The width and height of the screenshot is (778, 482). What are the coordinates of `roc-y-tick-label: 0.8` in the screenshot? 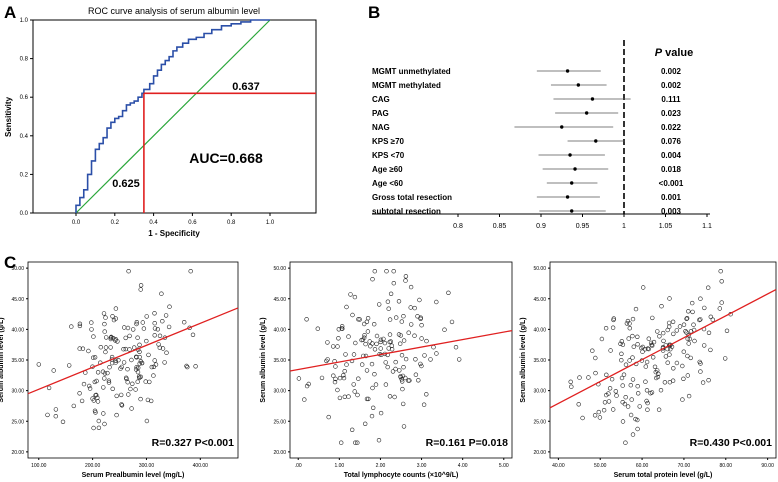 It's located at (24, 60).